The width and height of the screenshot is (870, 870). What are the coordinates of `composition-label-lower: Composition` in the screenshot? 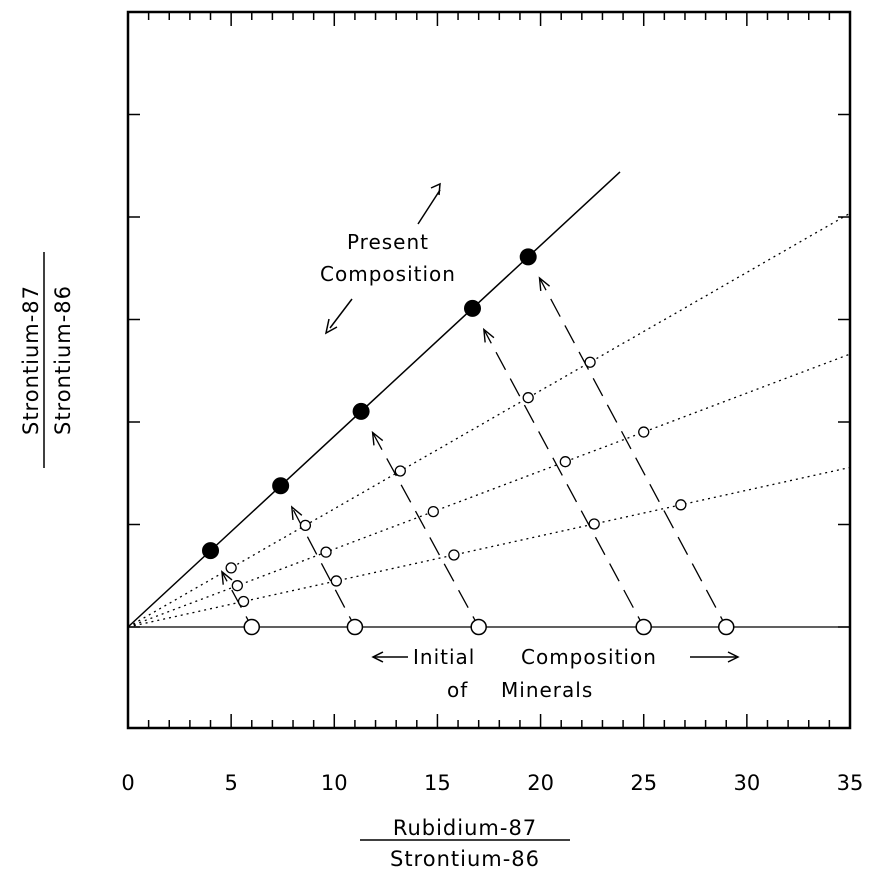 It's located at (589, 657).